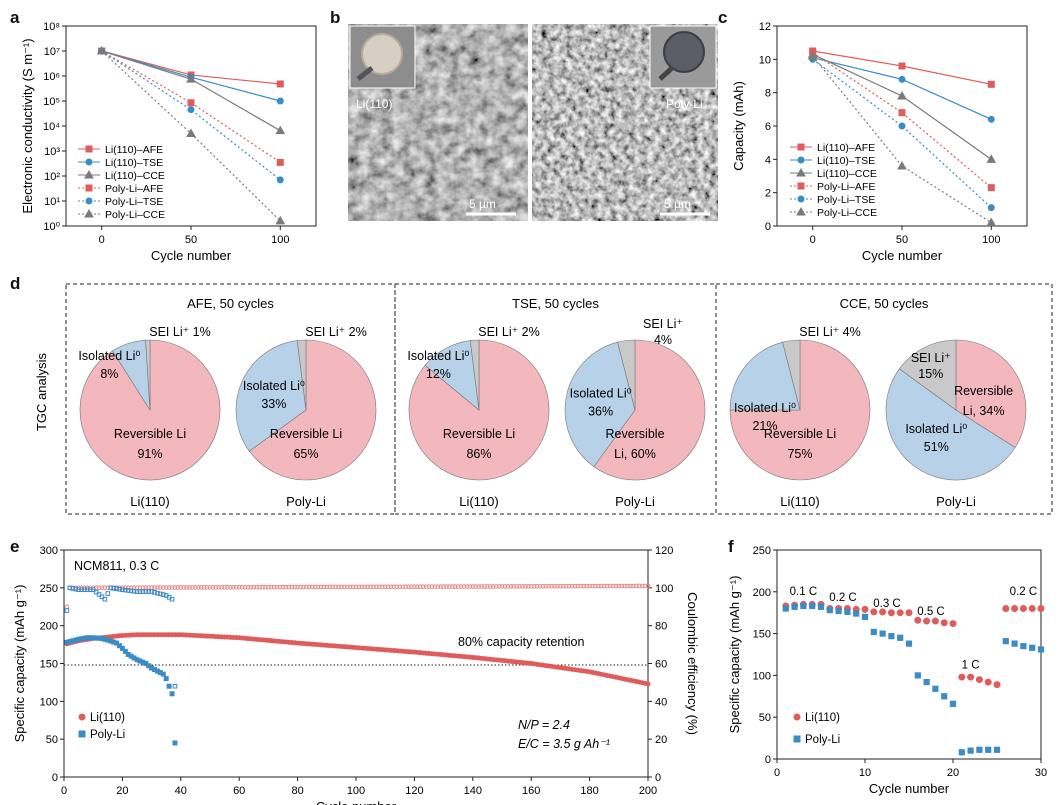 Image resolution: width=1063 pixels, height=805 pixels. Describe the element at coordinates (382, 54) in the screenshot. I see `li110-disc-icon` at that location.